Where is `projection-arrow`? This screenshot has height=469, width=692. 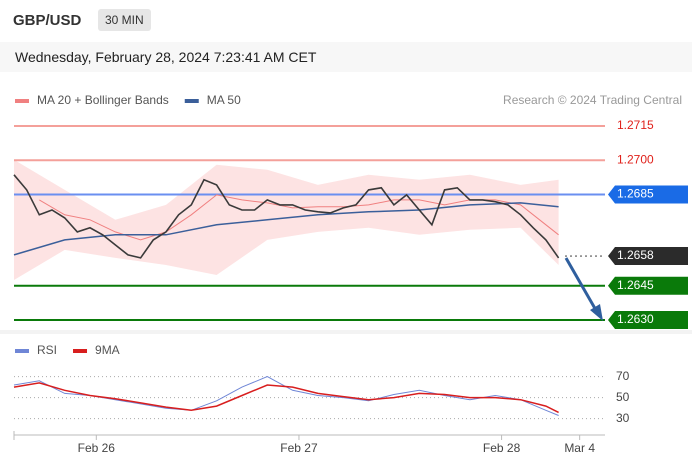
projection-arrow is located at coordinates (581, 285).